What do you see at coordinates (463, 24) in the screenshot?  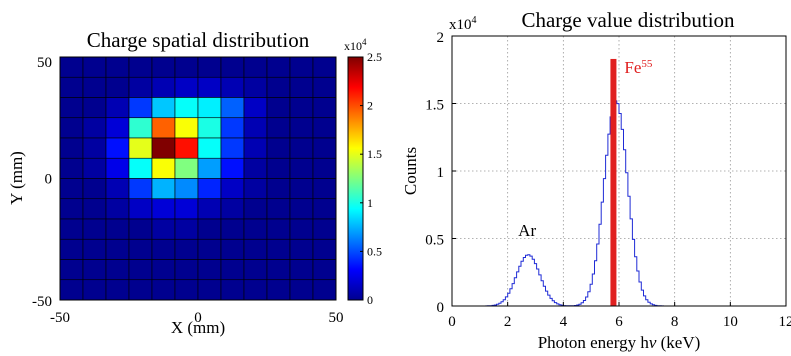 I see `line-y-exponent: x104` at bounding box center [463, 24].